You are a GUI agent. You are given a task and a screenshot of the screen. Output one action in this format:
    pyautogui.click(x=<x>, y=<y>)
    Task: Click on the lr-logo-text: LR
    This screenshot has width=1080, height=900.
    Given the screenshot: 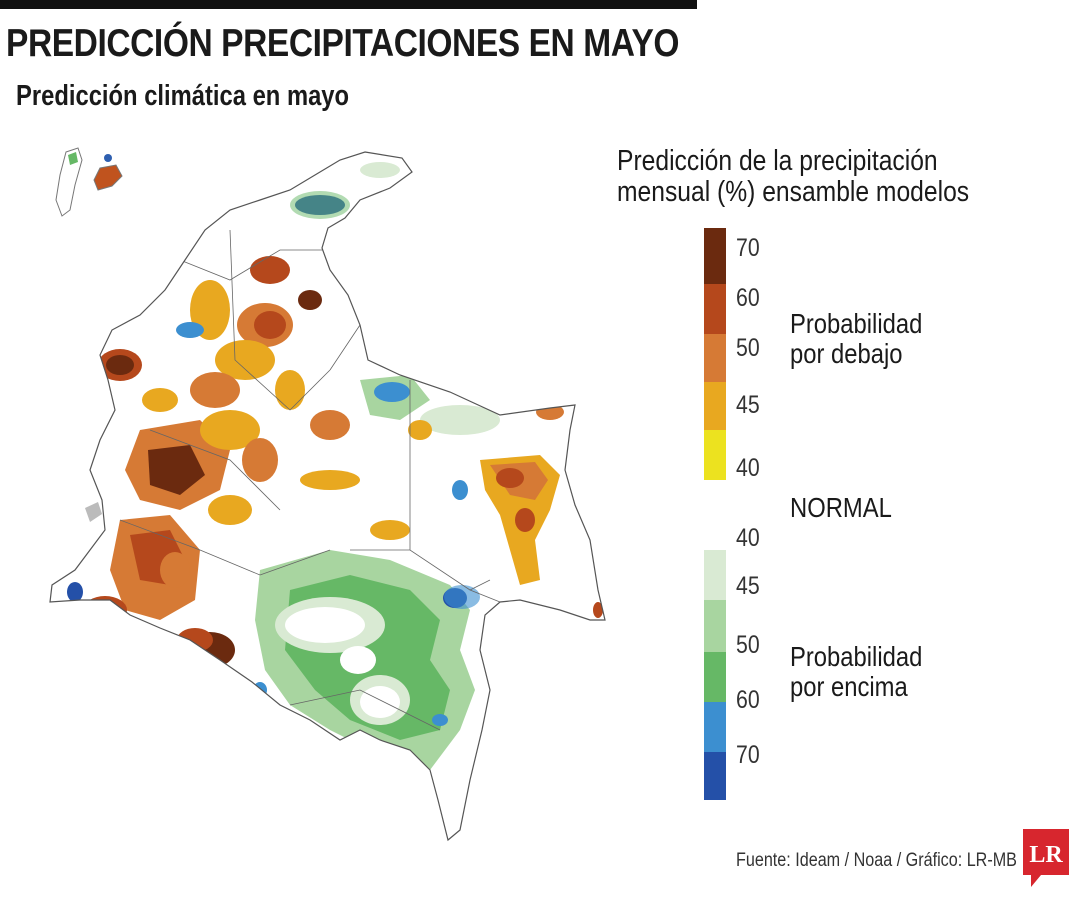 What is the action you would take?
    pyautogui.click(x=1046, y=855)
    